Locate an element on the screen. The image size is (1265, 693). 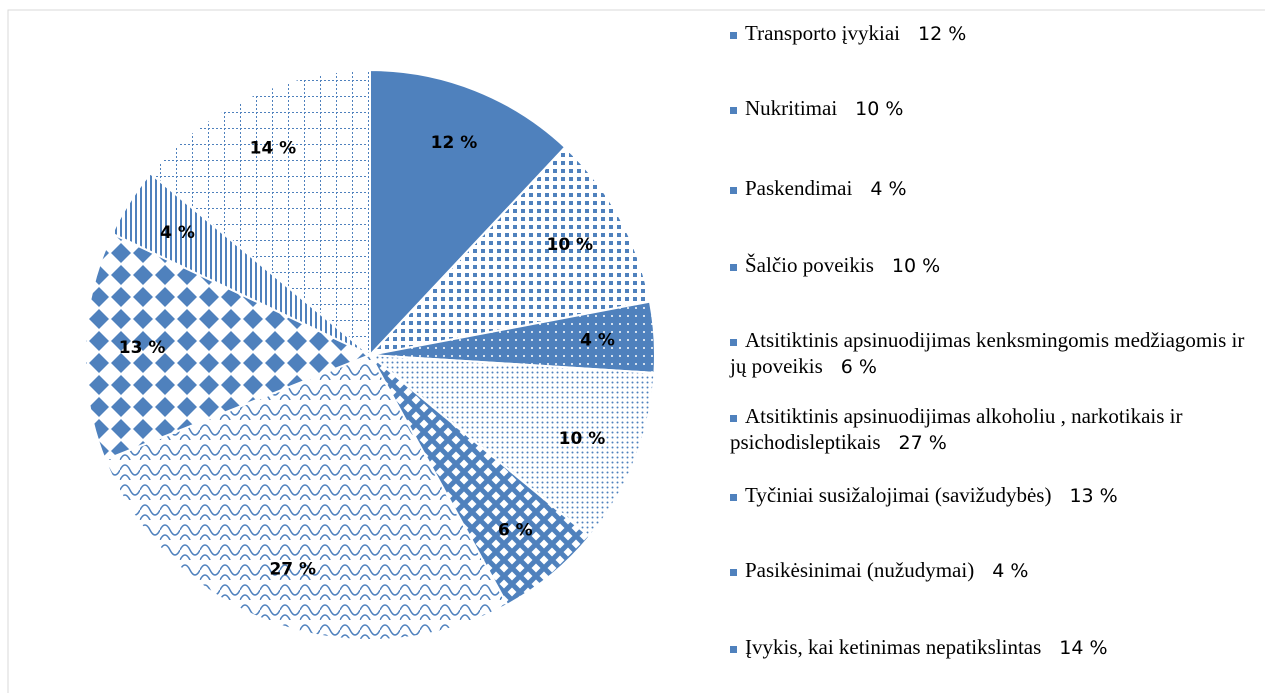
legend-label: Nukritimai is located at coordinates (791, 108).